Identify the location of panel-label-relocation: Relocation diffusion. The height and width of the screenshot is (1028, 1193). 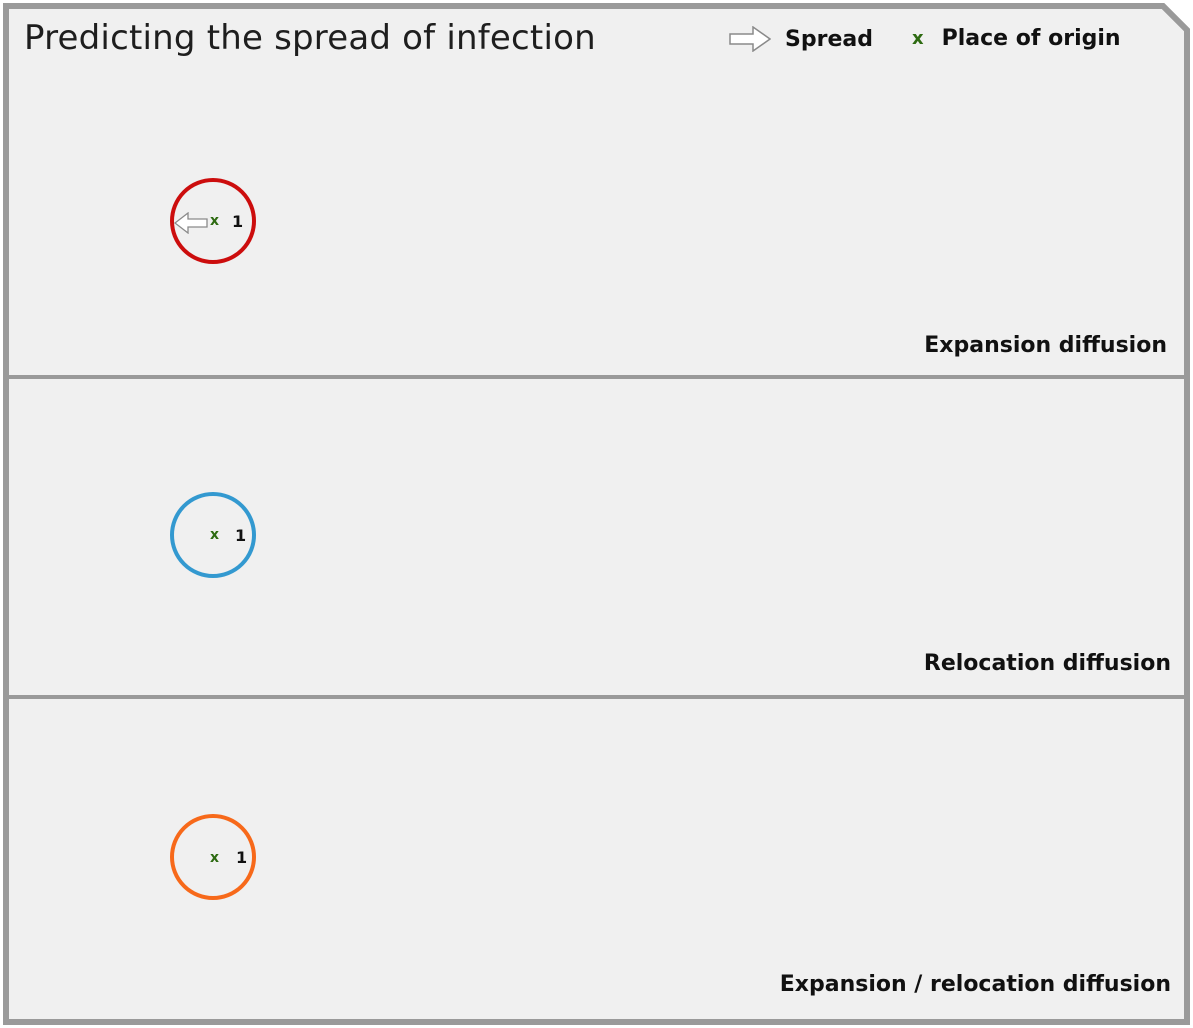
(1047, 663).